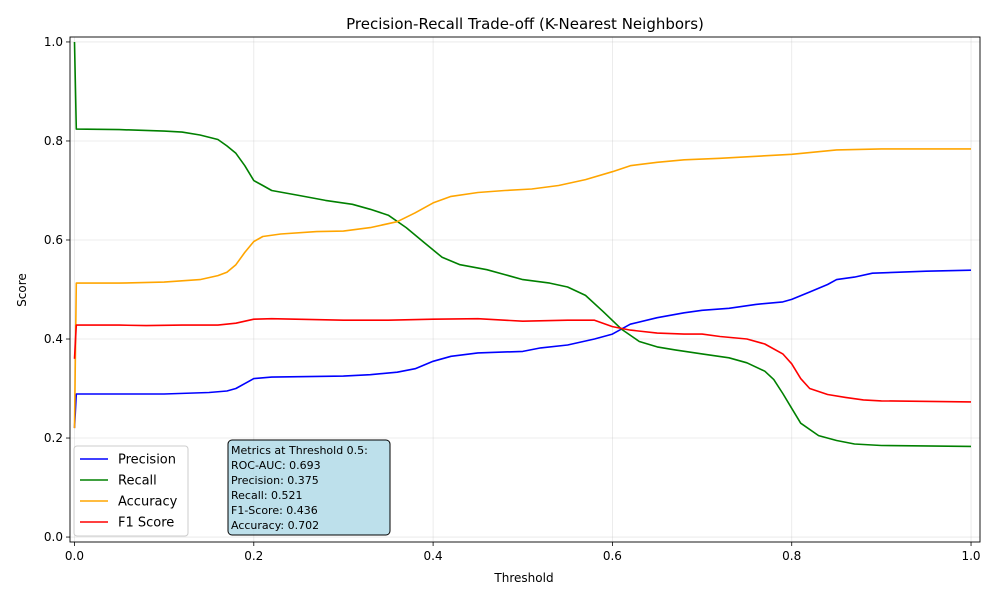 The width and height of the screenshot is (1000, 600). What do you see at coordinates (53, 240) in the screenshot?
I see `y-tick-label: 0.6` at bounding box center [53, 240].